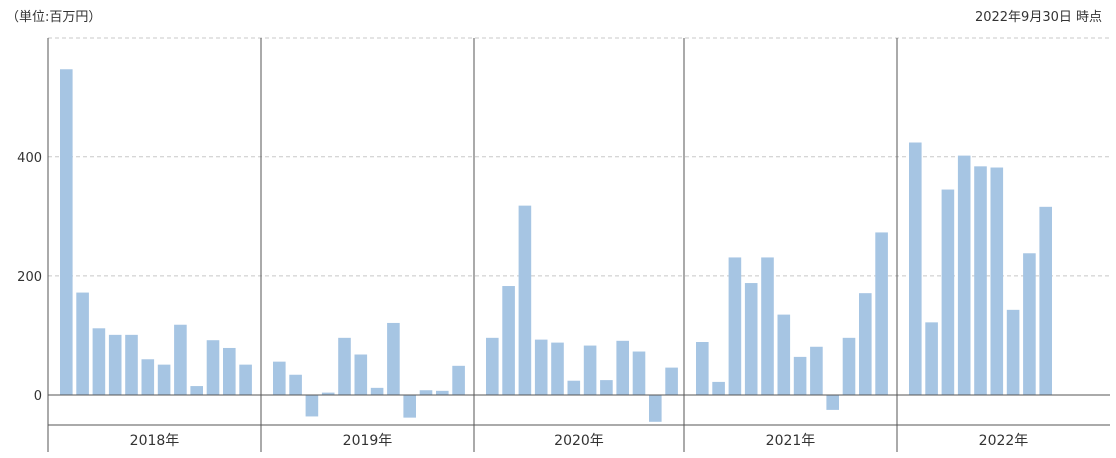  Describe the element at coordinates (29, 277) in the screenshot. I see `y-tick-label: 200` at that location.